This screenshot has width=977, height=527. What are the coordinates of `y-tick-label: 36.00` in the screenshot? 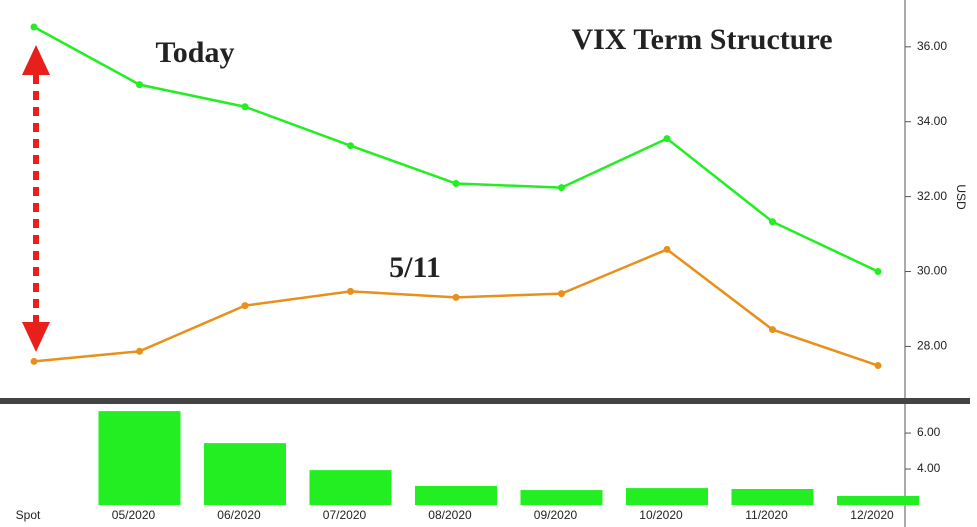 It's located at (932, 46).